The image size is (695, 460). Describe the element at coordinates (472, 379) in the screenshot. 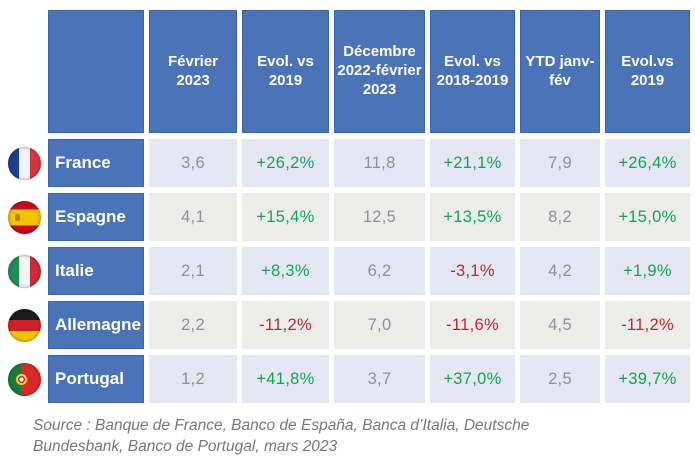

I see `value-cell: +37,0%` at that location.